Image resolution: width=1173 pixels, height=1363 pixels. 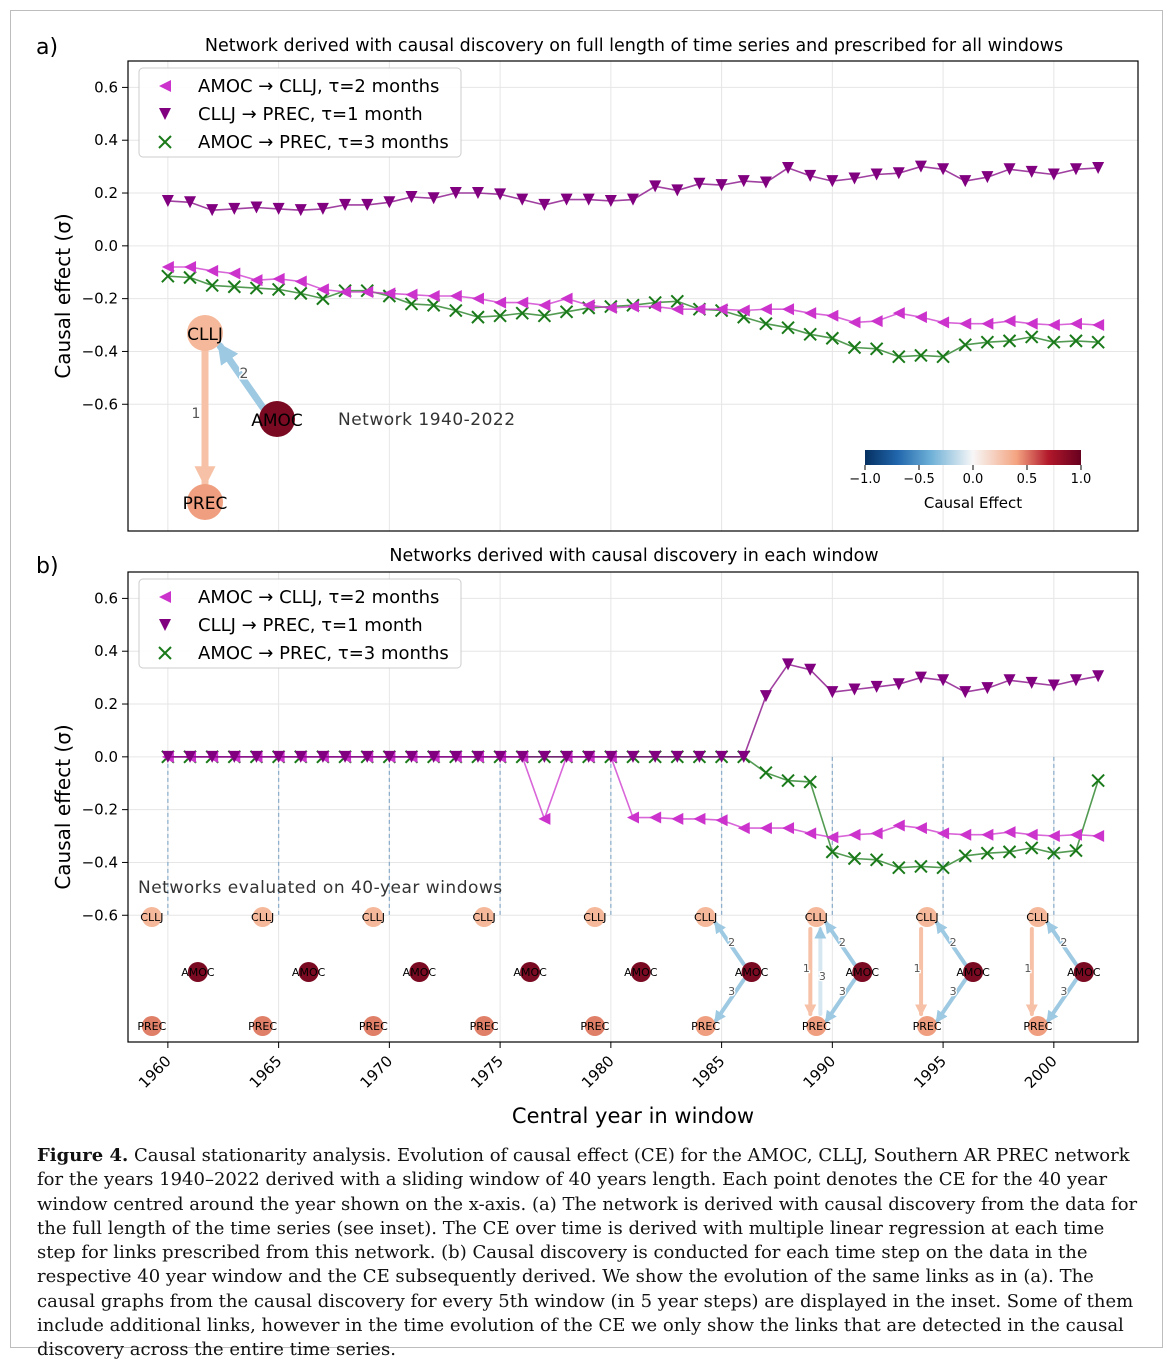 I want to click on colorbar-ticks: −1.0 −0.5 0.0 0.5 1.0, so click(x=970, y=476).